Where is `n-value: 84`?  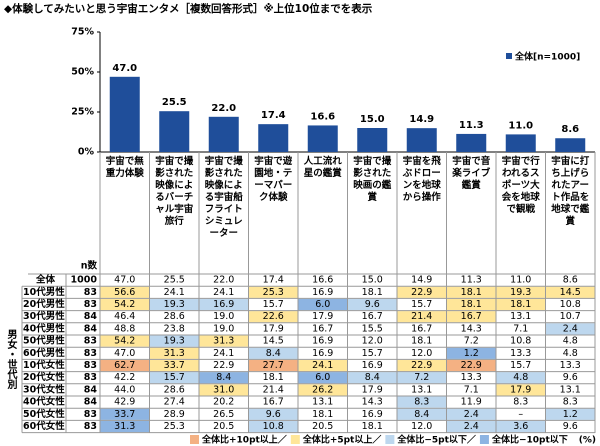
n-value: 84 is located at coordinates (91, 328).